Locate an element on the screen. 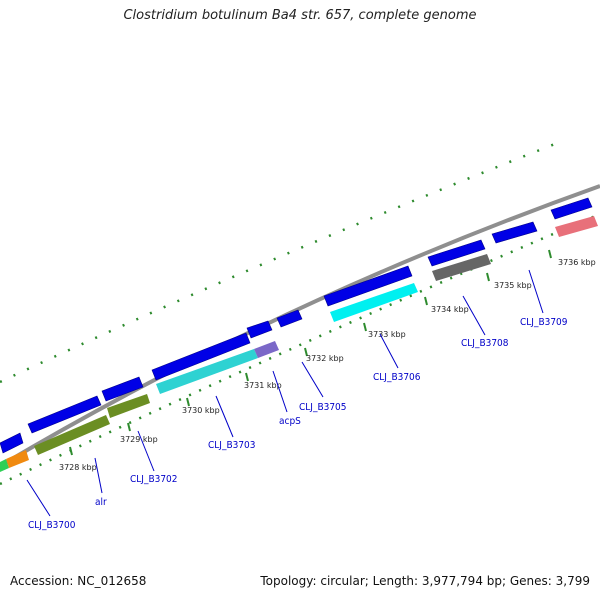  gene-label-clj-b3708: CLJ_B3708 is located at coordinates (485, 343).